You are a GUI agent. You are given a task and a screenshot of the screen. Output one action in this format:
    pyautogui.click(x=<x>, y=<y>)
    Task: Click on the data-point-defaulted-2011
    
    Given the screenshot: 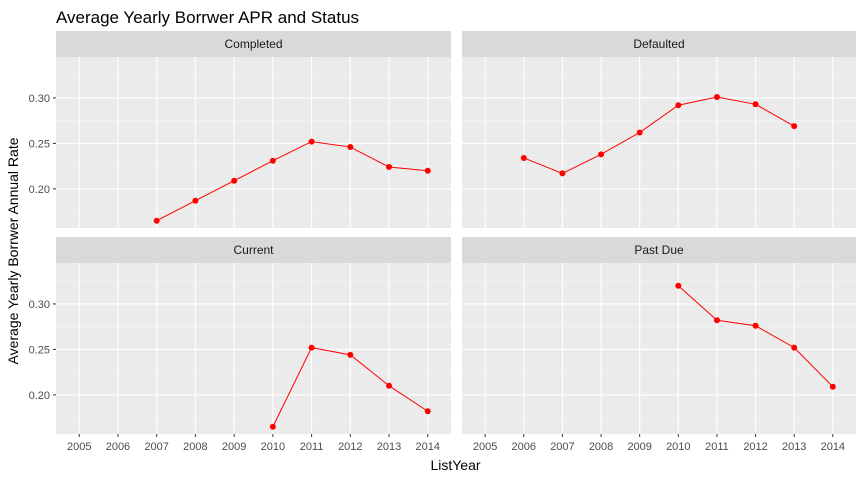 What is the action you would take?
    pyautogui.click(x=716, y=97)
    